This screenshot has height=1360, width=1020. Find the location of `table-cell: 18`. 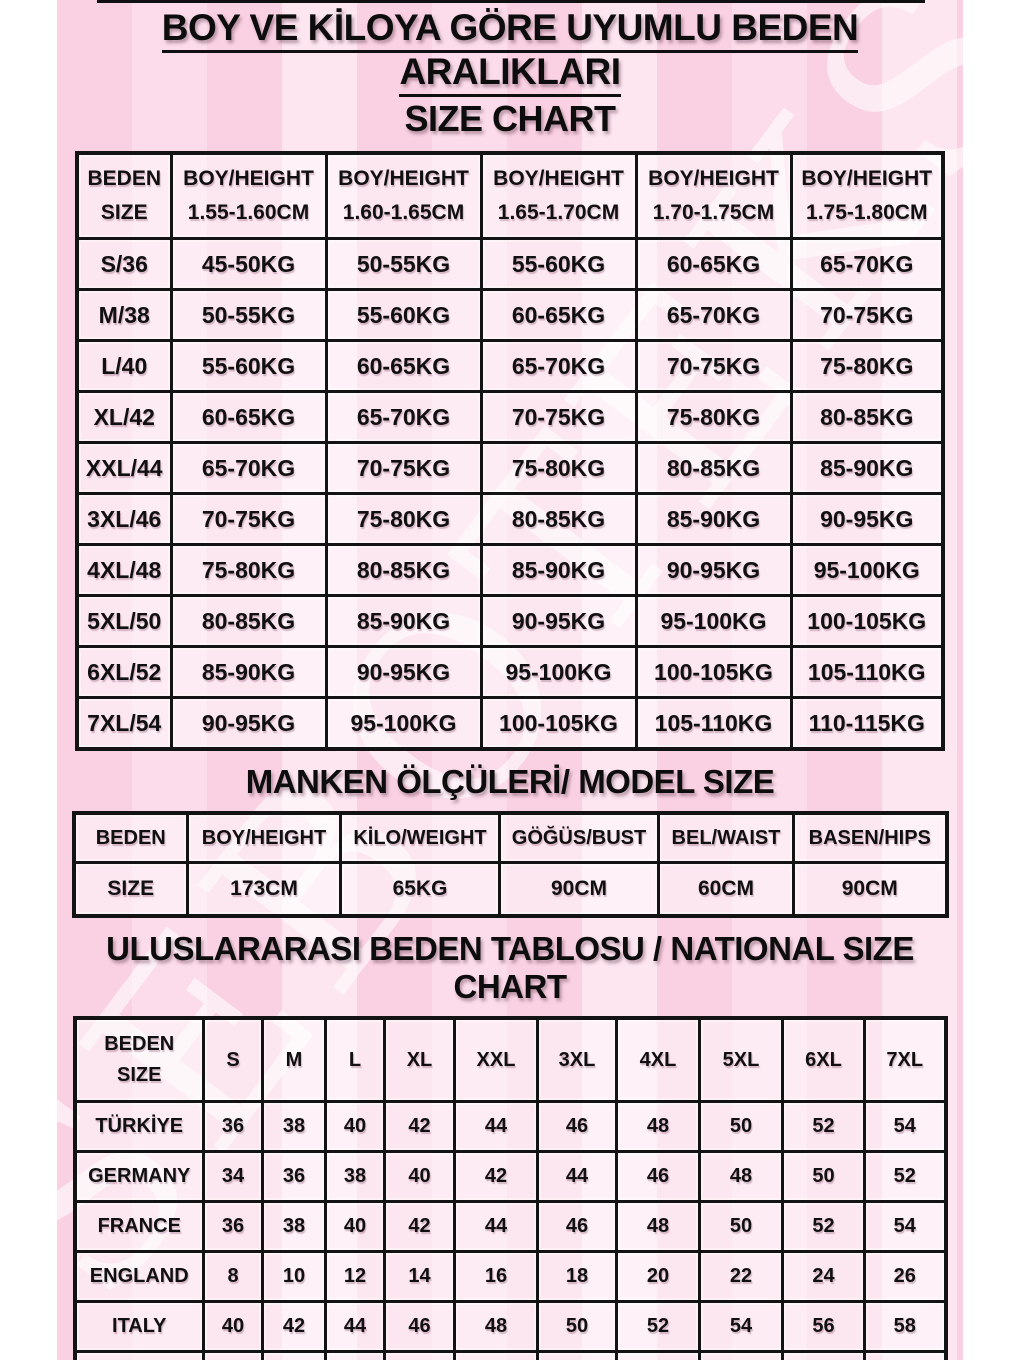

table-cell: 18 is located at coordinates (577, 1276).